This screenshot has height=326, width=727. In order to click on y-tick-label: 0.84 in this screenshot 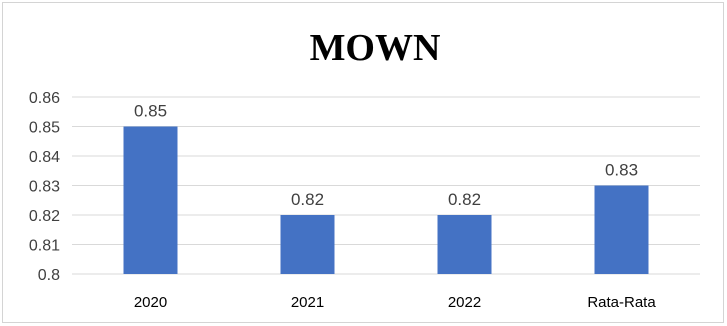, I will do `click(44, 157)`.